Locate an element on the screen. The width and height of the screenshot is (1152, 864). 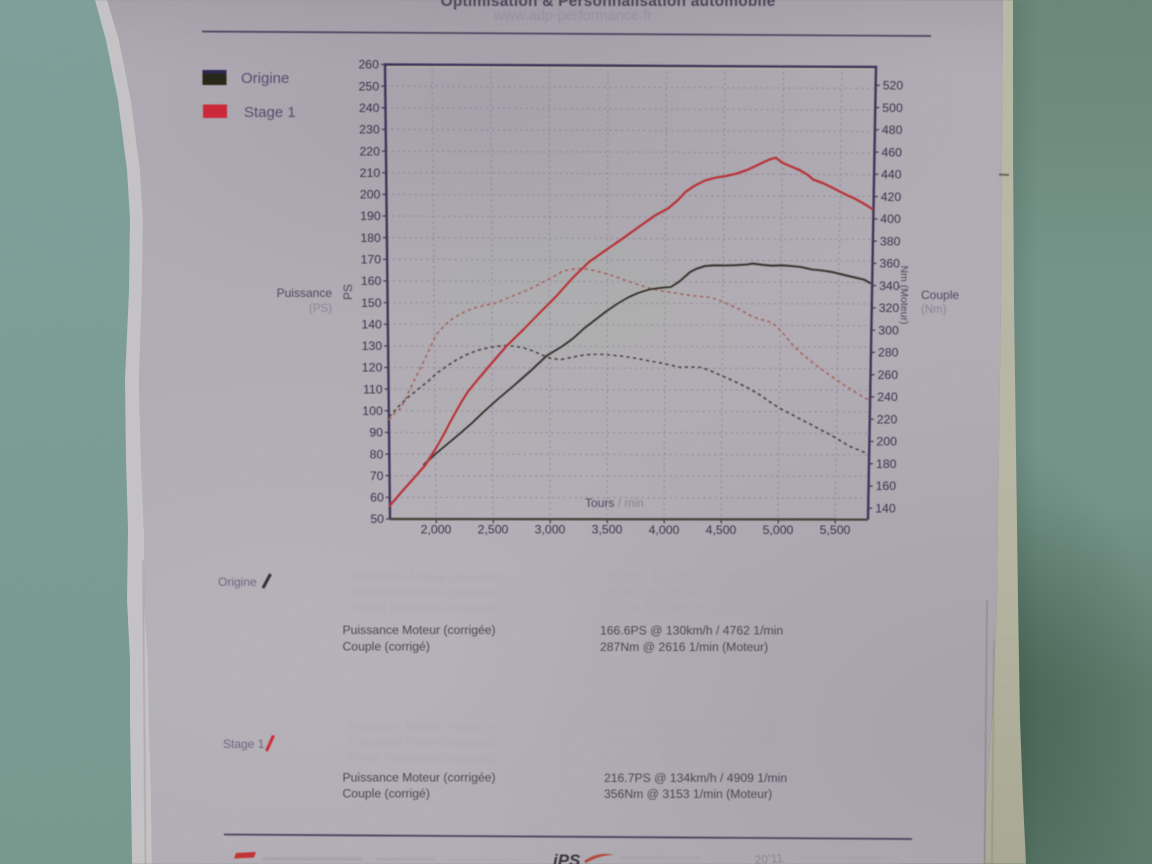
svg-text: 100 is located at coordinates (372, 411).